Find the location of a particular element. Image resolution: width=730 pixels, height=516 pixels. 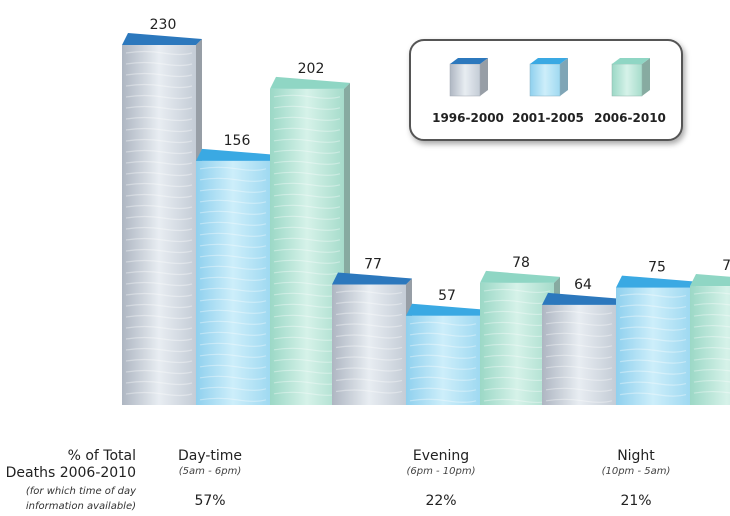

row-label-line2: Deaths 2006-2010 is located at coordinates (71, 473).